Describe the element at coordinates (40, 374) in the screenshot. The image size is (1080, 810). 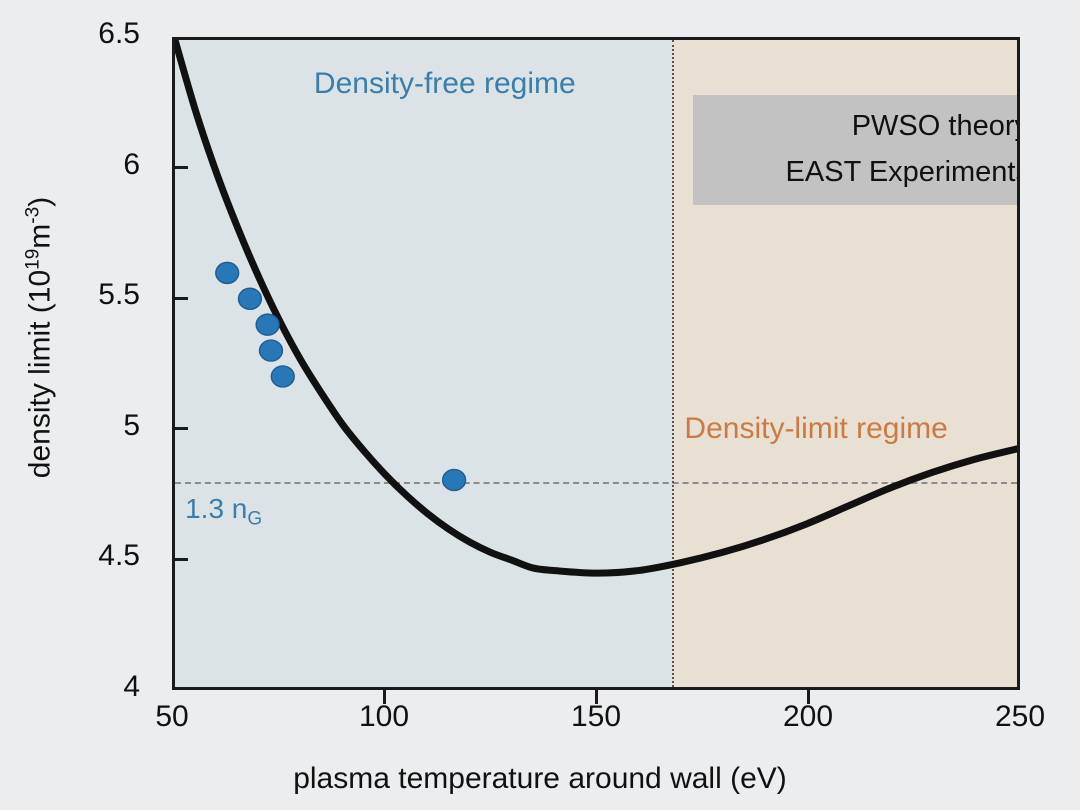
I see `y-axis-title-main: density limit (10` at that location.